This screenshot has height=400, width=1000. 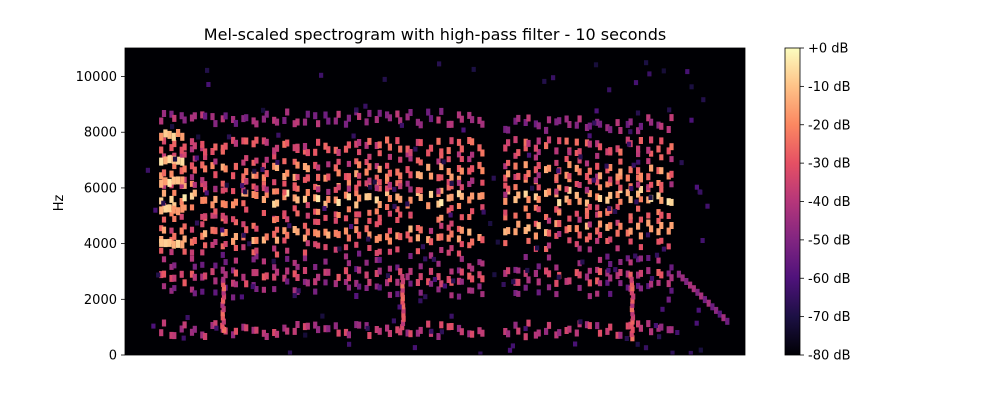 What do you see at coordinates (829, 356) in the screenshot?
I see `colorbar-tick-label: -80 dB` at bounding box center [829, 356].